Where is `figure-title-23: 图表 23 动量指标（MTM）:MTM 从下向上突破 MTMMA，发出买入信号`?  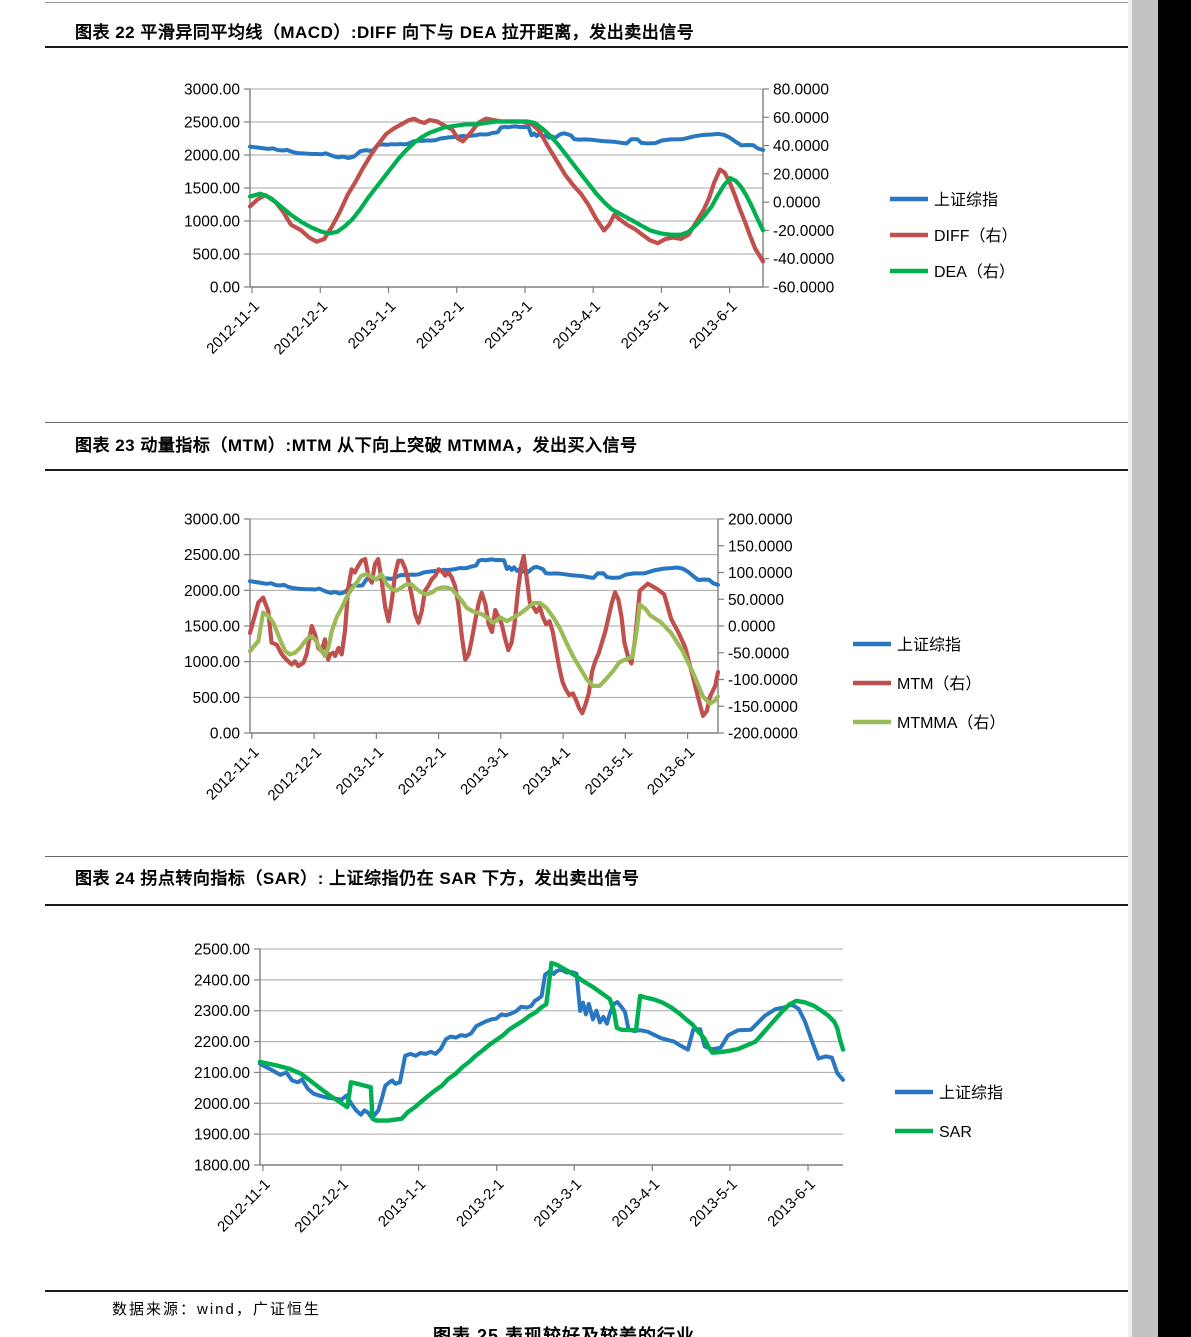
figure-title-23: 图表 23 动量指标（MTM）:MTM 从下向上突破 MTMMA，发出买入信号 is located at coordinates (356, 445).